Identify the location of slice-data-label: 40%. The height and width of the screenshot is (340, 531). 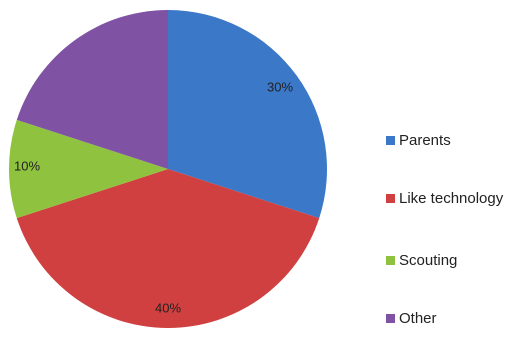
(168, 307).